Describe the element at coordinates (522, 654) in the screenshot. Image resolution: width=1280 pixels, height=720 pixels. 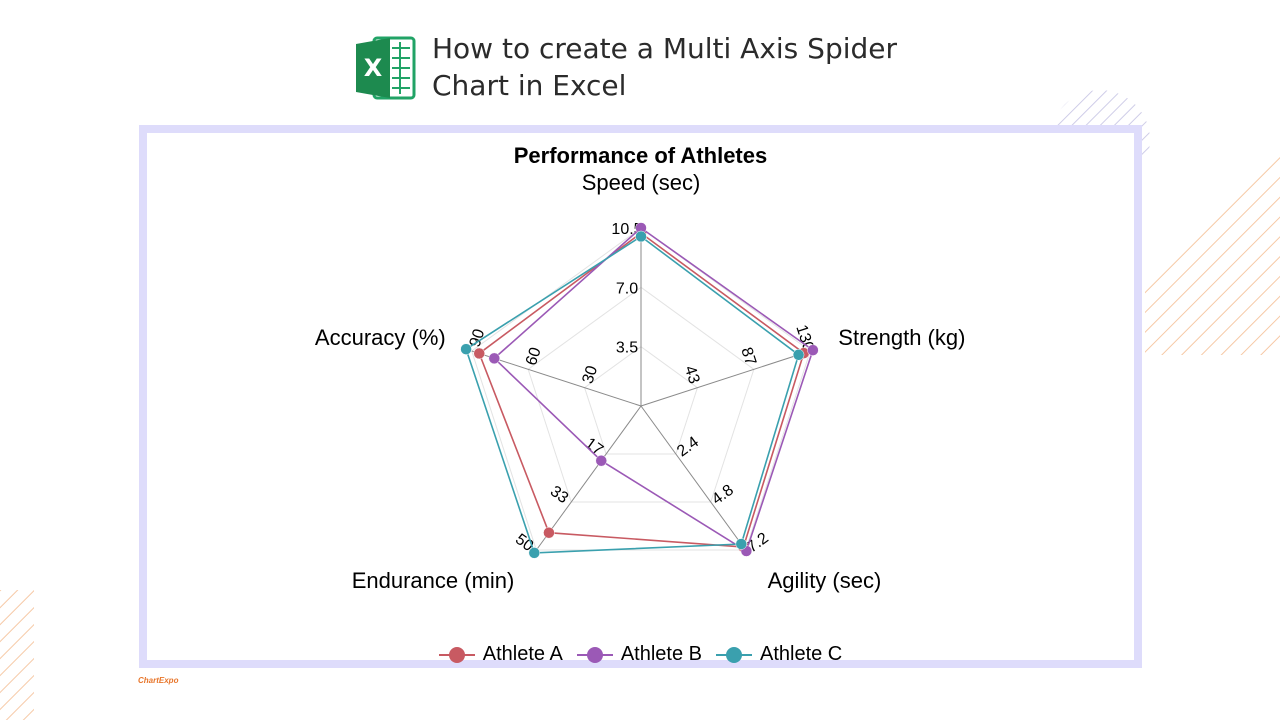
I see `legend-label: Athlete A` at that location.